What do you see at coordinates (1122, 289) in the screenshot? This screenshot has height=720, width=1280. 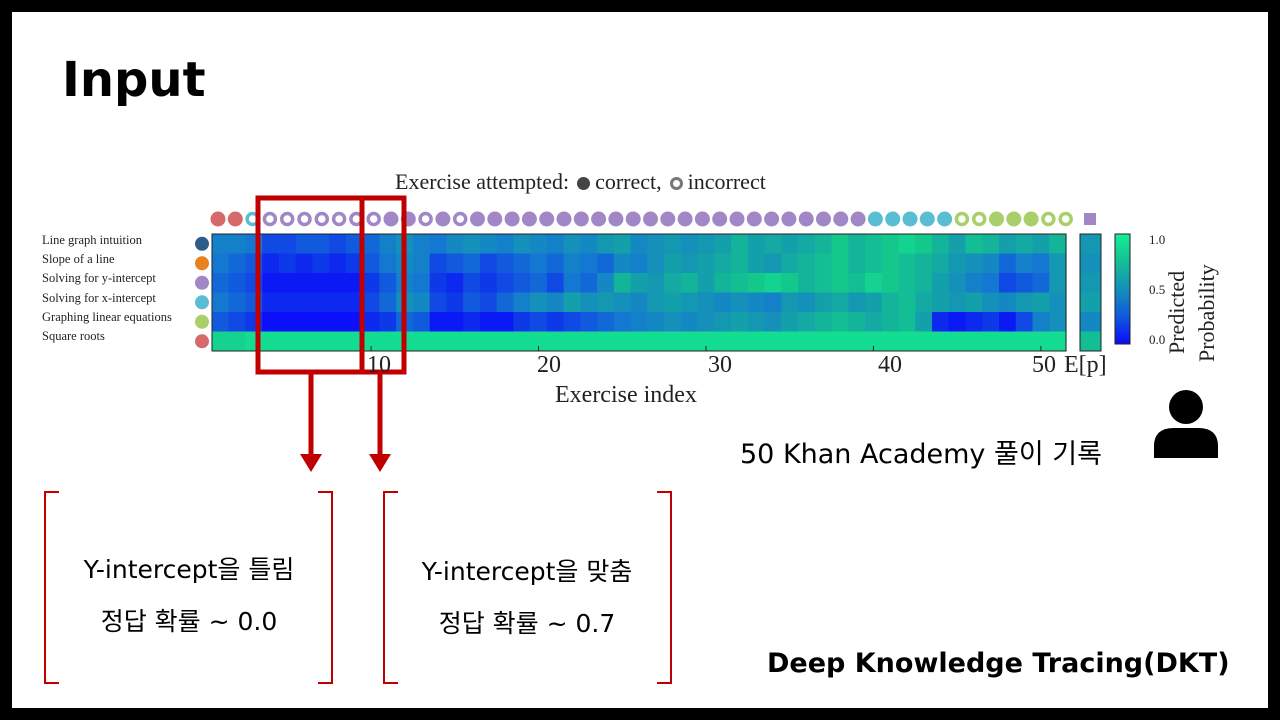 I see `colorbar` at bounding box center [1122, 289].